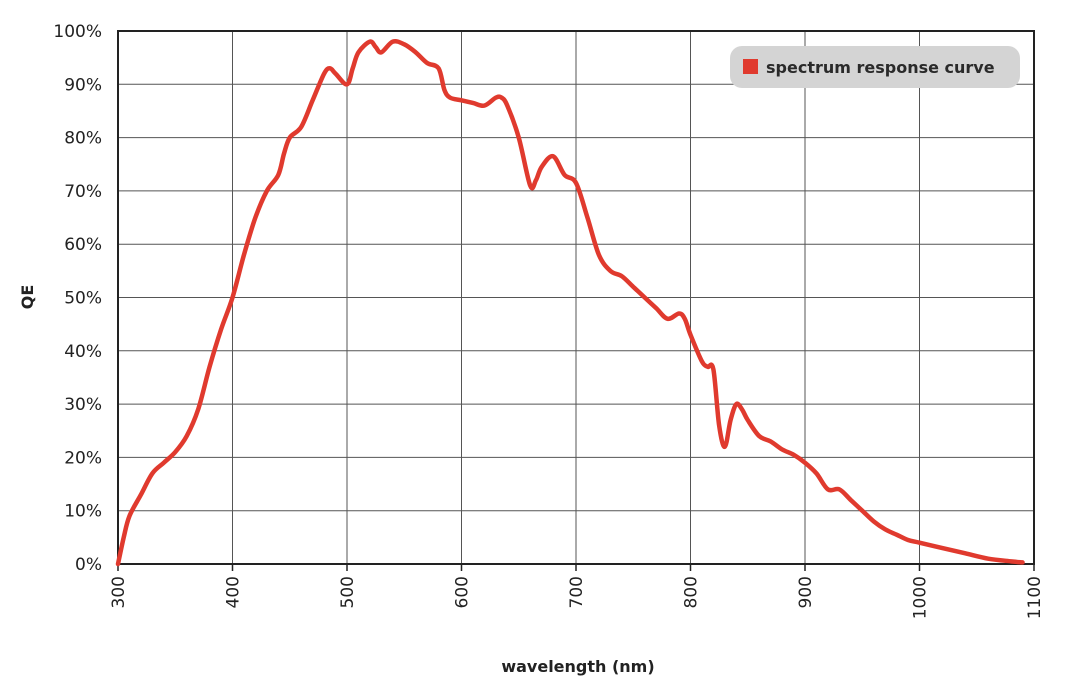  I want to click on legend-box, so click(875, 67).